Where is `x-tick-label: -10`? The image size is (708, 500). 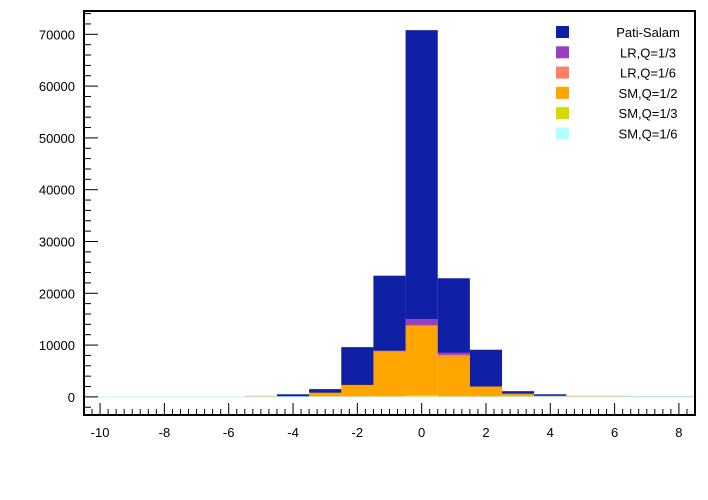 x-tick-label: -10 is located at coordinates (100, 432).